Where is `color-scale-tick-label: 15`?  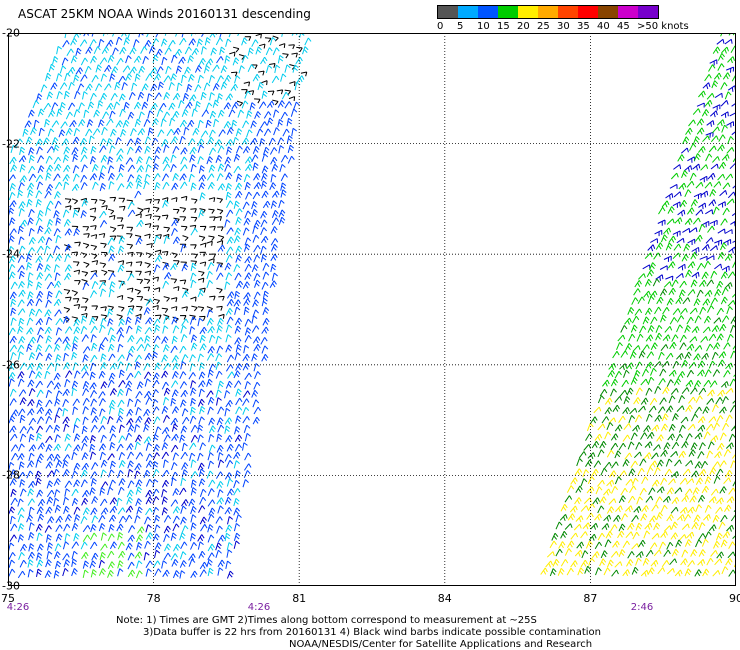 color-scale-tick-label: 15 is located at coordinates (503, 26).